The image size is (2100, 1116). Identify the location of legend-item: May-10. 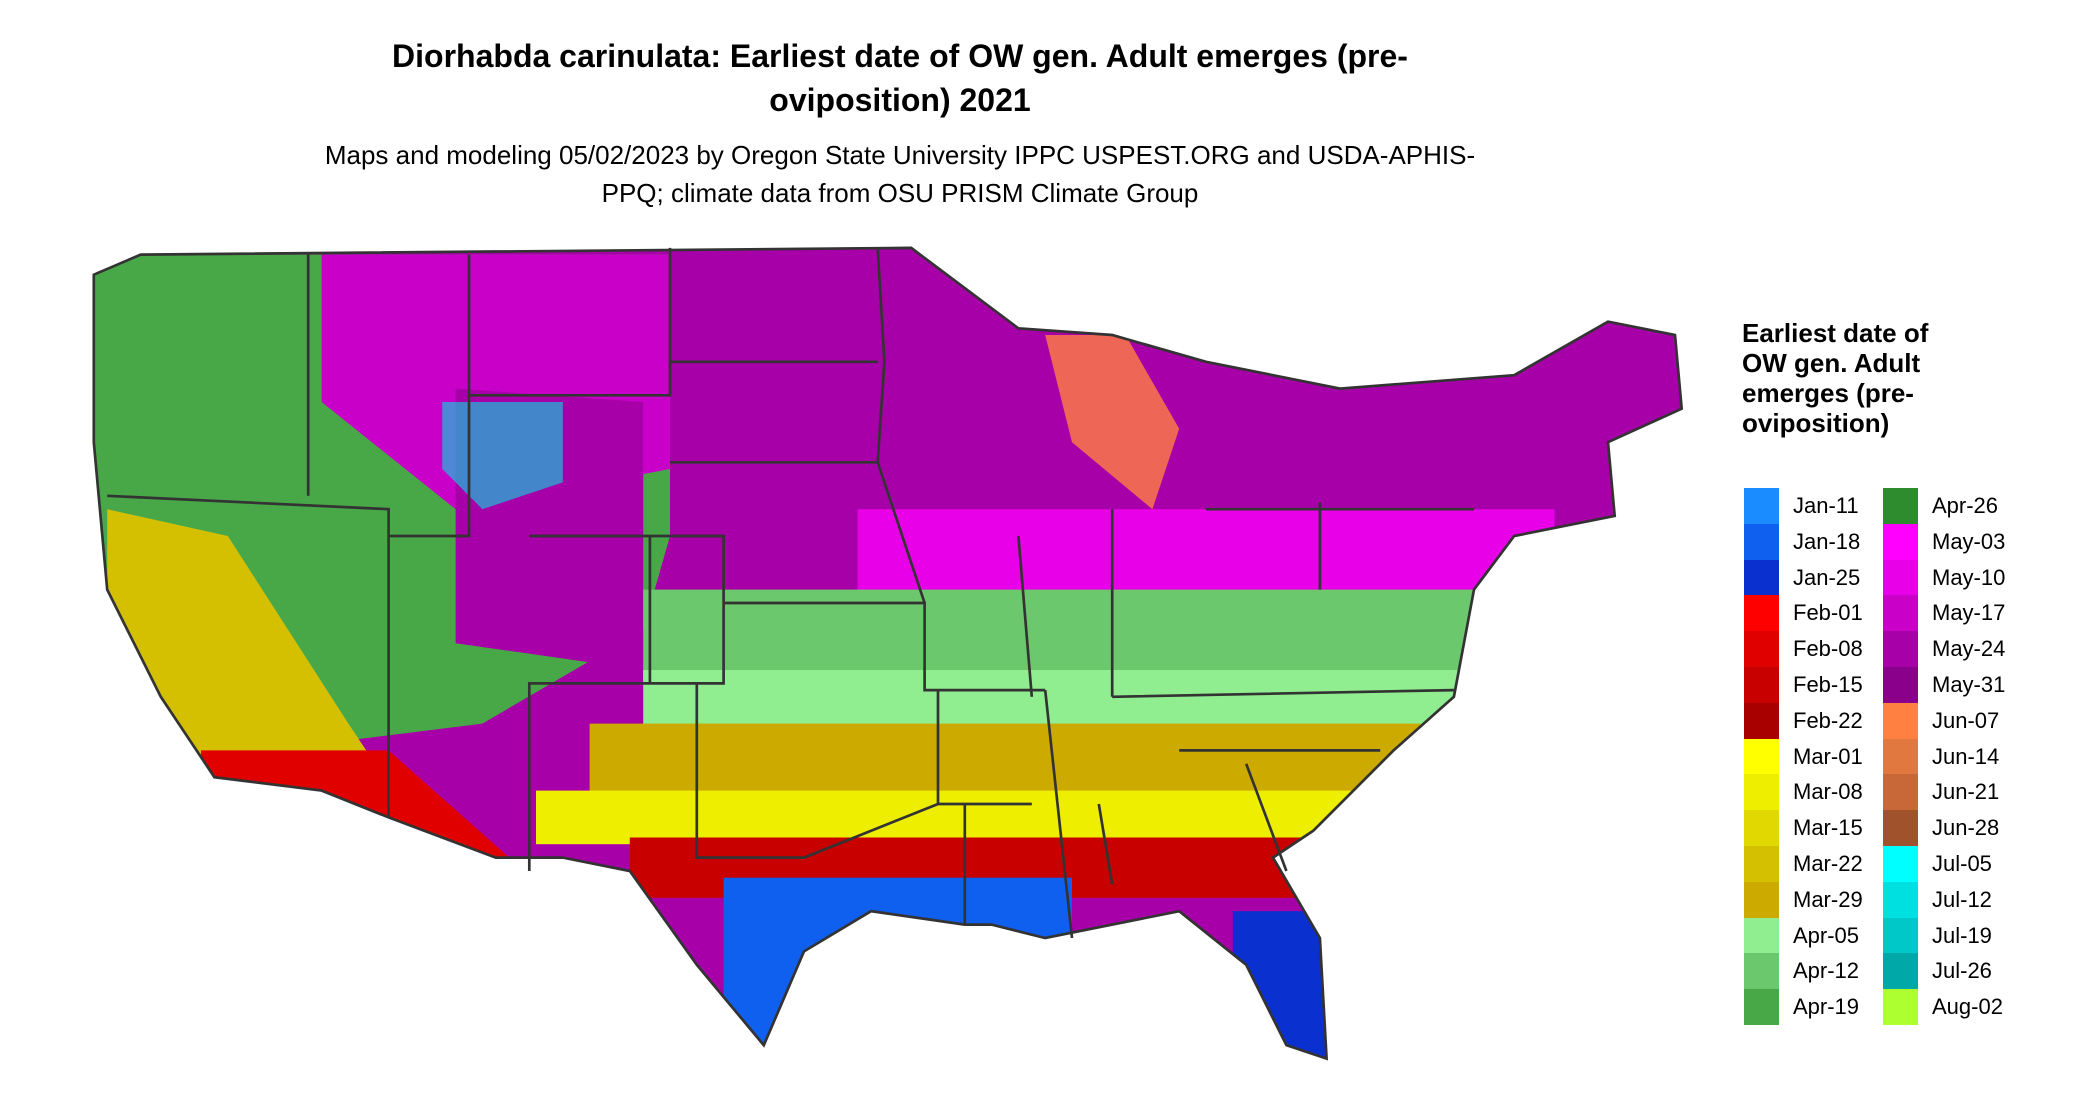
(1944, 577).